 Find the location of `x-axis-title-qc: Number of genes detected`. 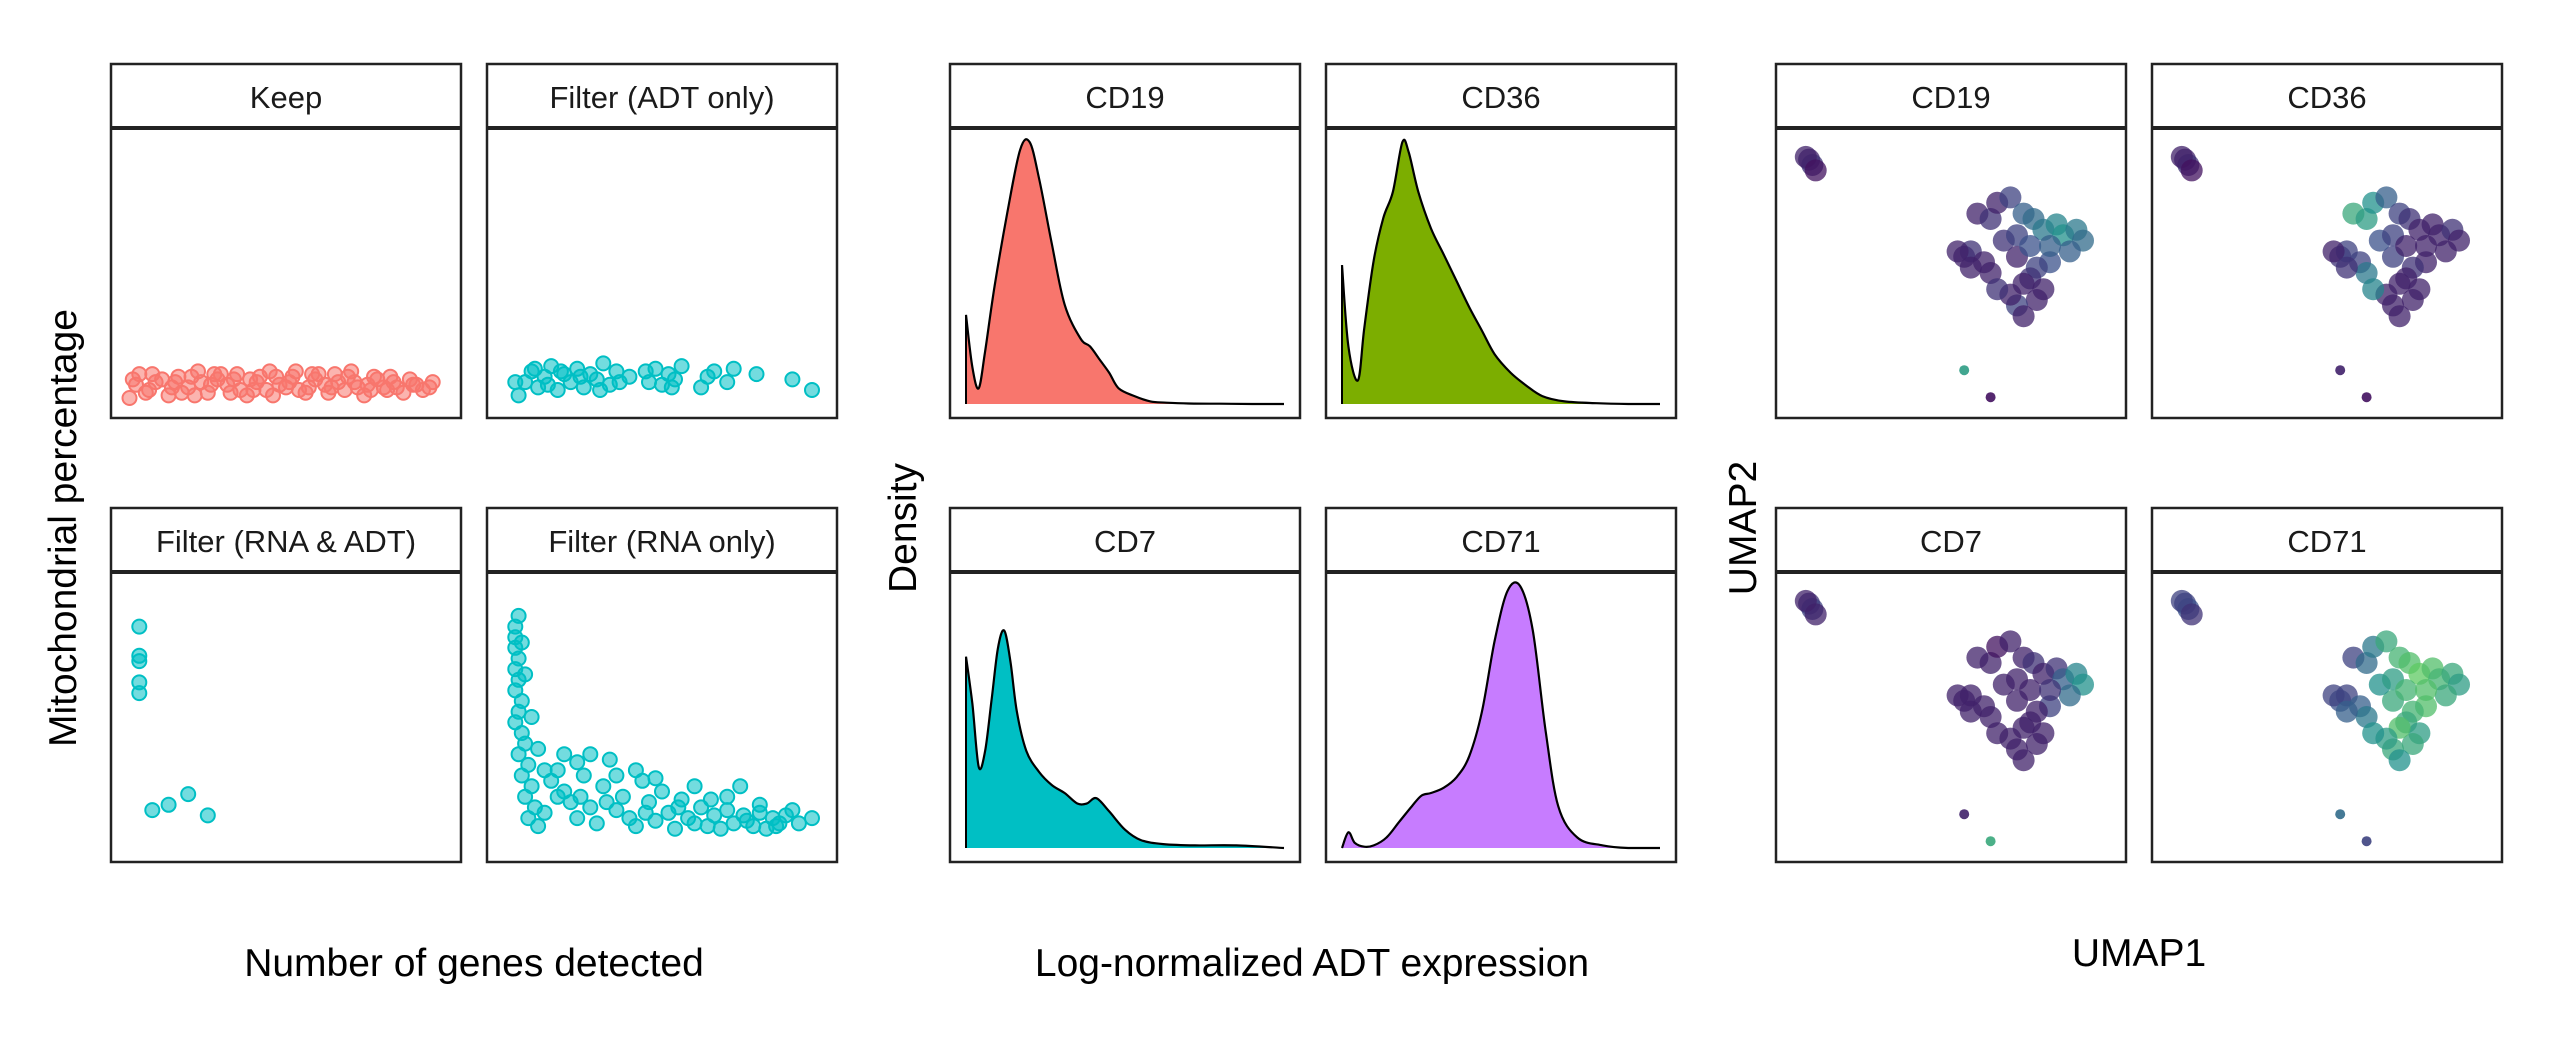

x-axis-title-qc: Number of genes detected is located at coordinates (474, 963).